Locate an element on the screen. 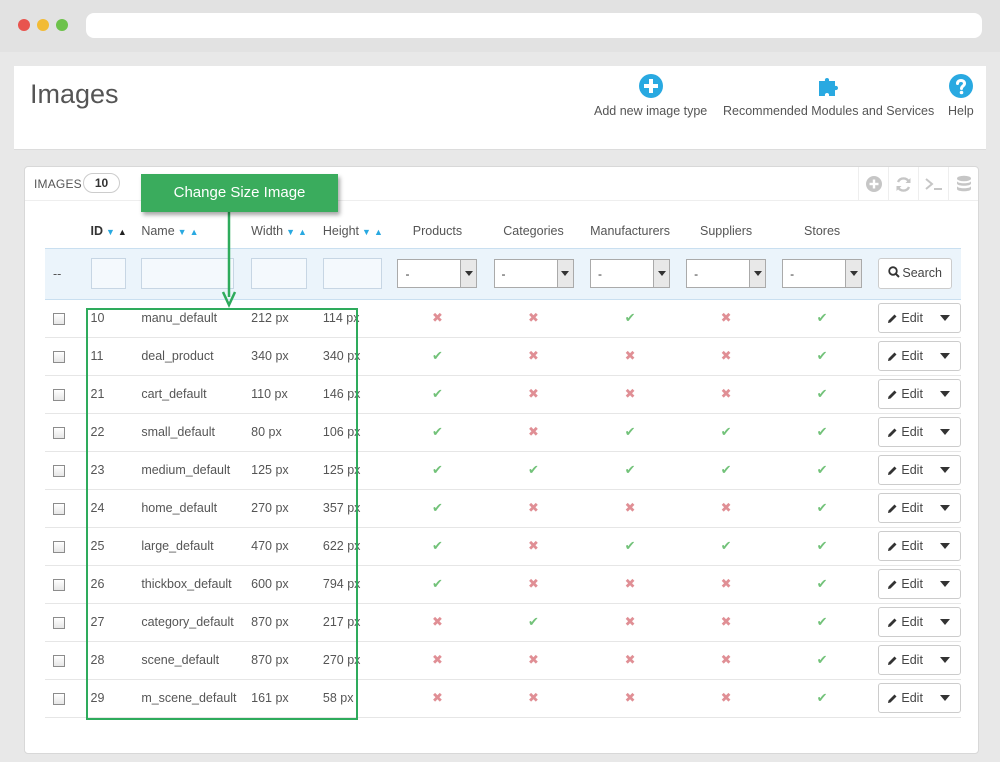 The image size is (1000, 762). search-button: Search is located at coordinates (915, 273).